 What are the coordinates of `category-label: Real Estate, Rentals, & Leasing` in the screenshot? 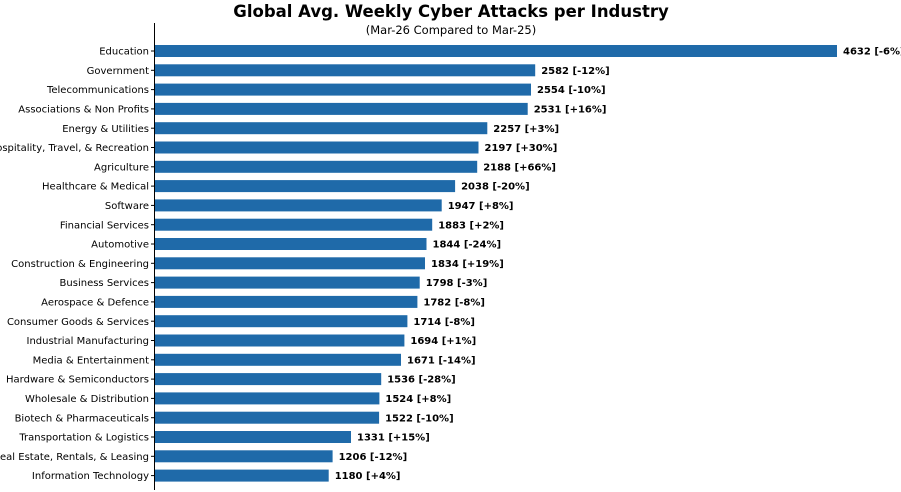 It's located at (74, 457).